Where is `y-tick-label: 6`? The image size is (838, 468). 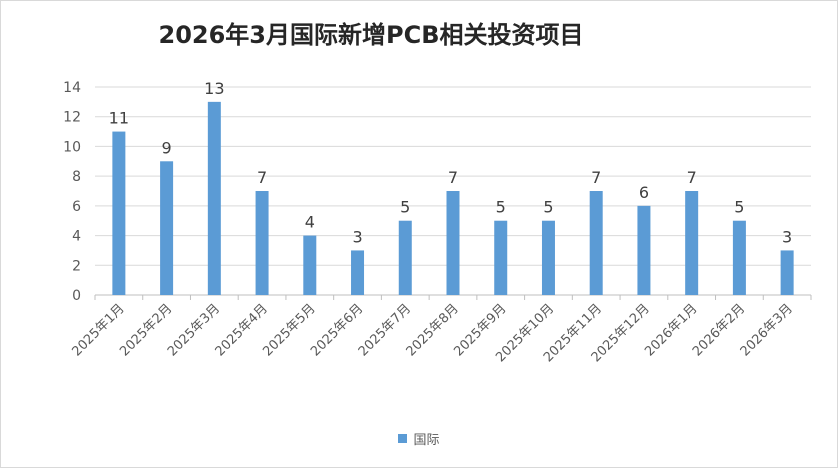
y-tick-label: 6 is located at coordinates (76, 207).